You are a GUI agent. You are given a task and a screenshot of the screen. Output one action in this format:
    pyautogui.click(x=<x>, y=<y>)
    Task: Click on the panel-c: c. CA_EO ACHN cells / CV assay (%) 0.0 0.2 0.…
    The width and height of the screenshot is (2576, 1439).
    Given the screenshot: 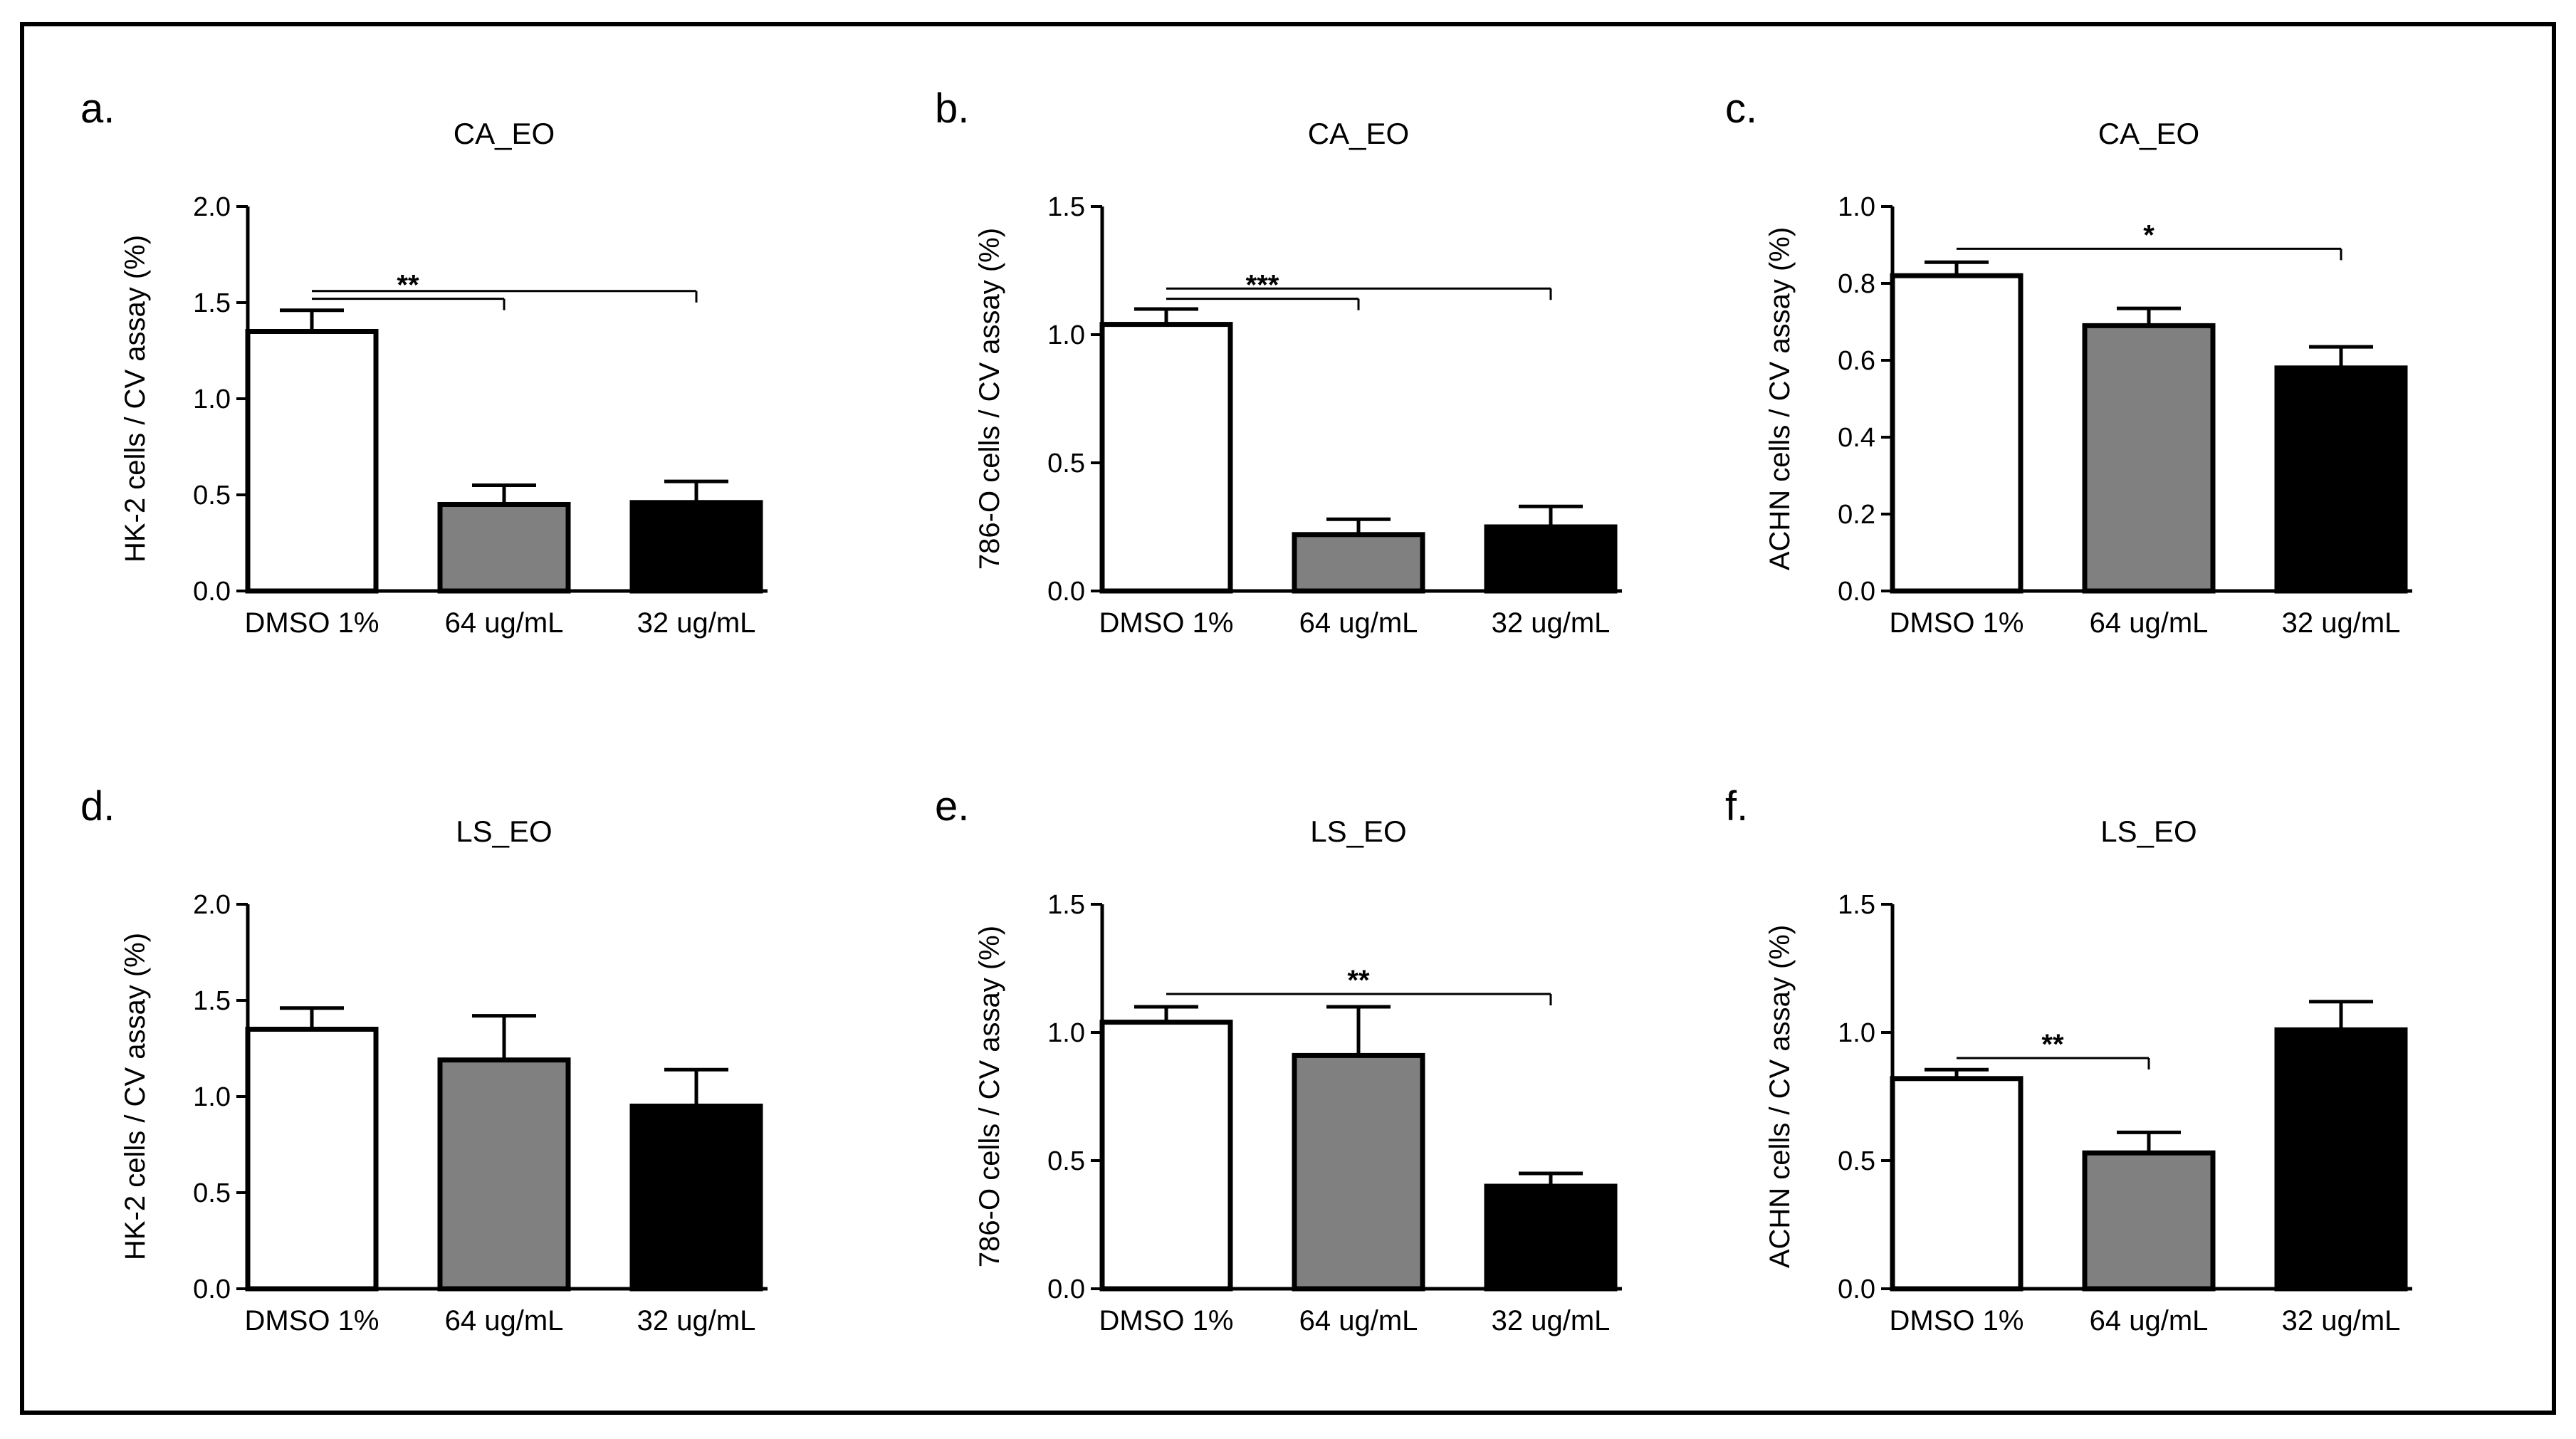 What is the action you would take?
    pyautogui.click(x=2068, y=362)
    